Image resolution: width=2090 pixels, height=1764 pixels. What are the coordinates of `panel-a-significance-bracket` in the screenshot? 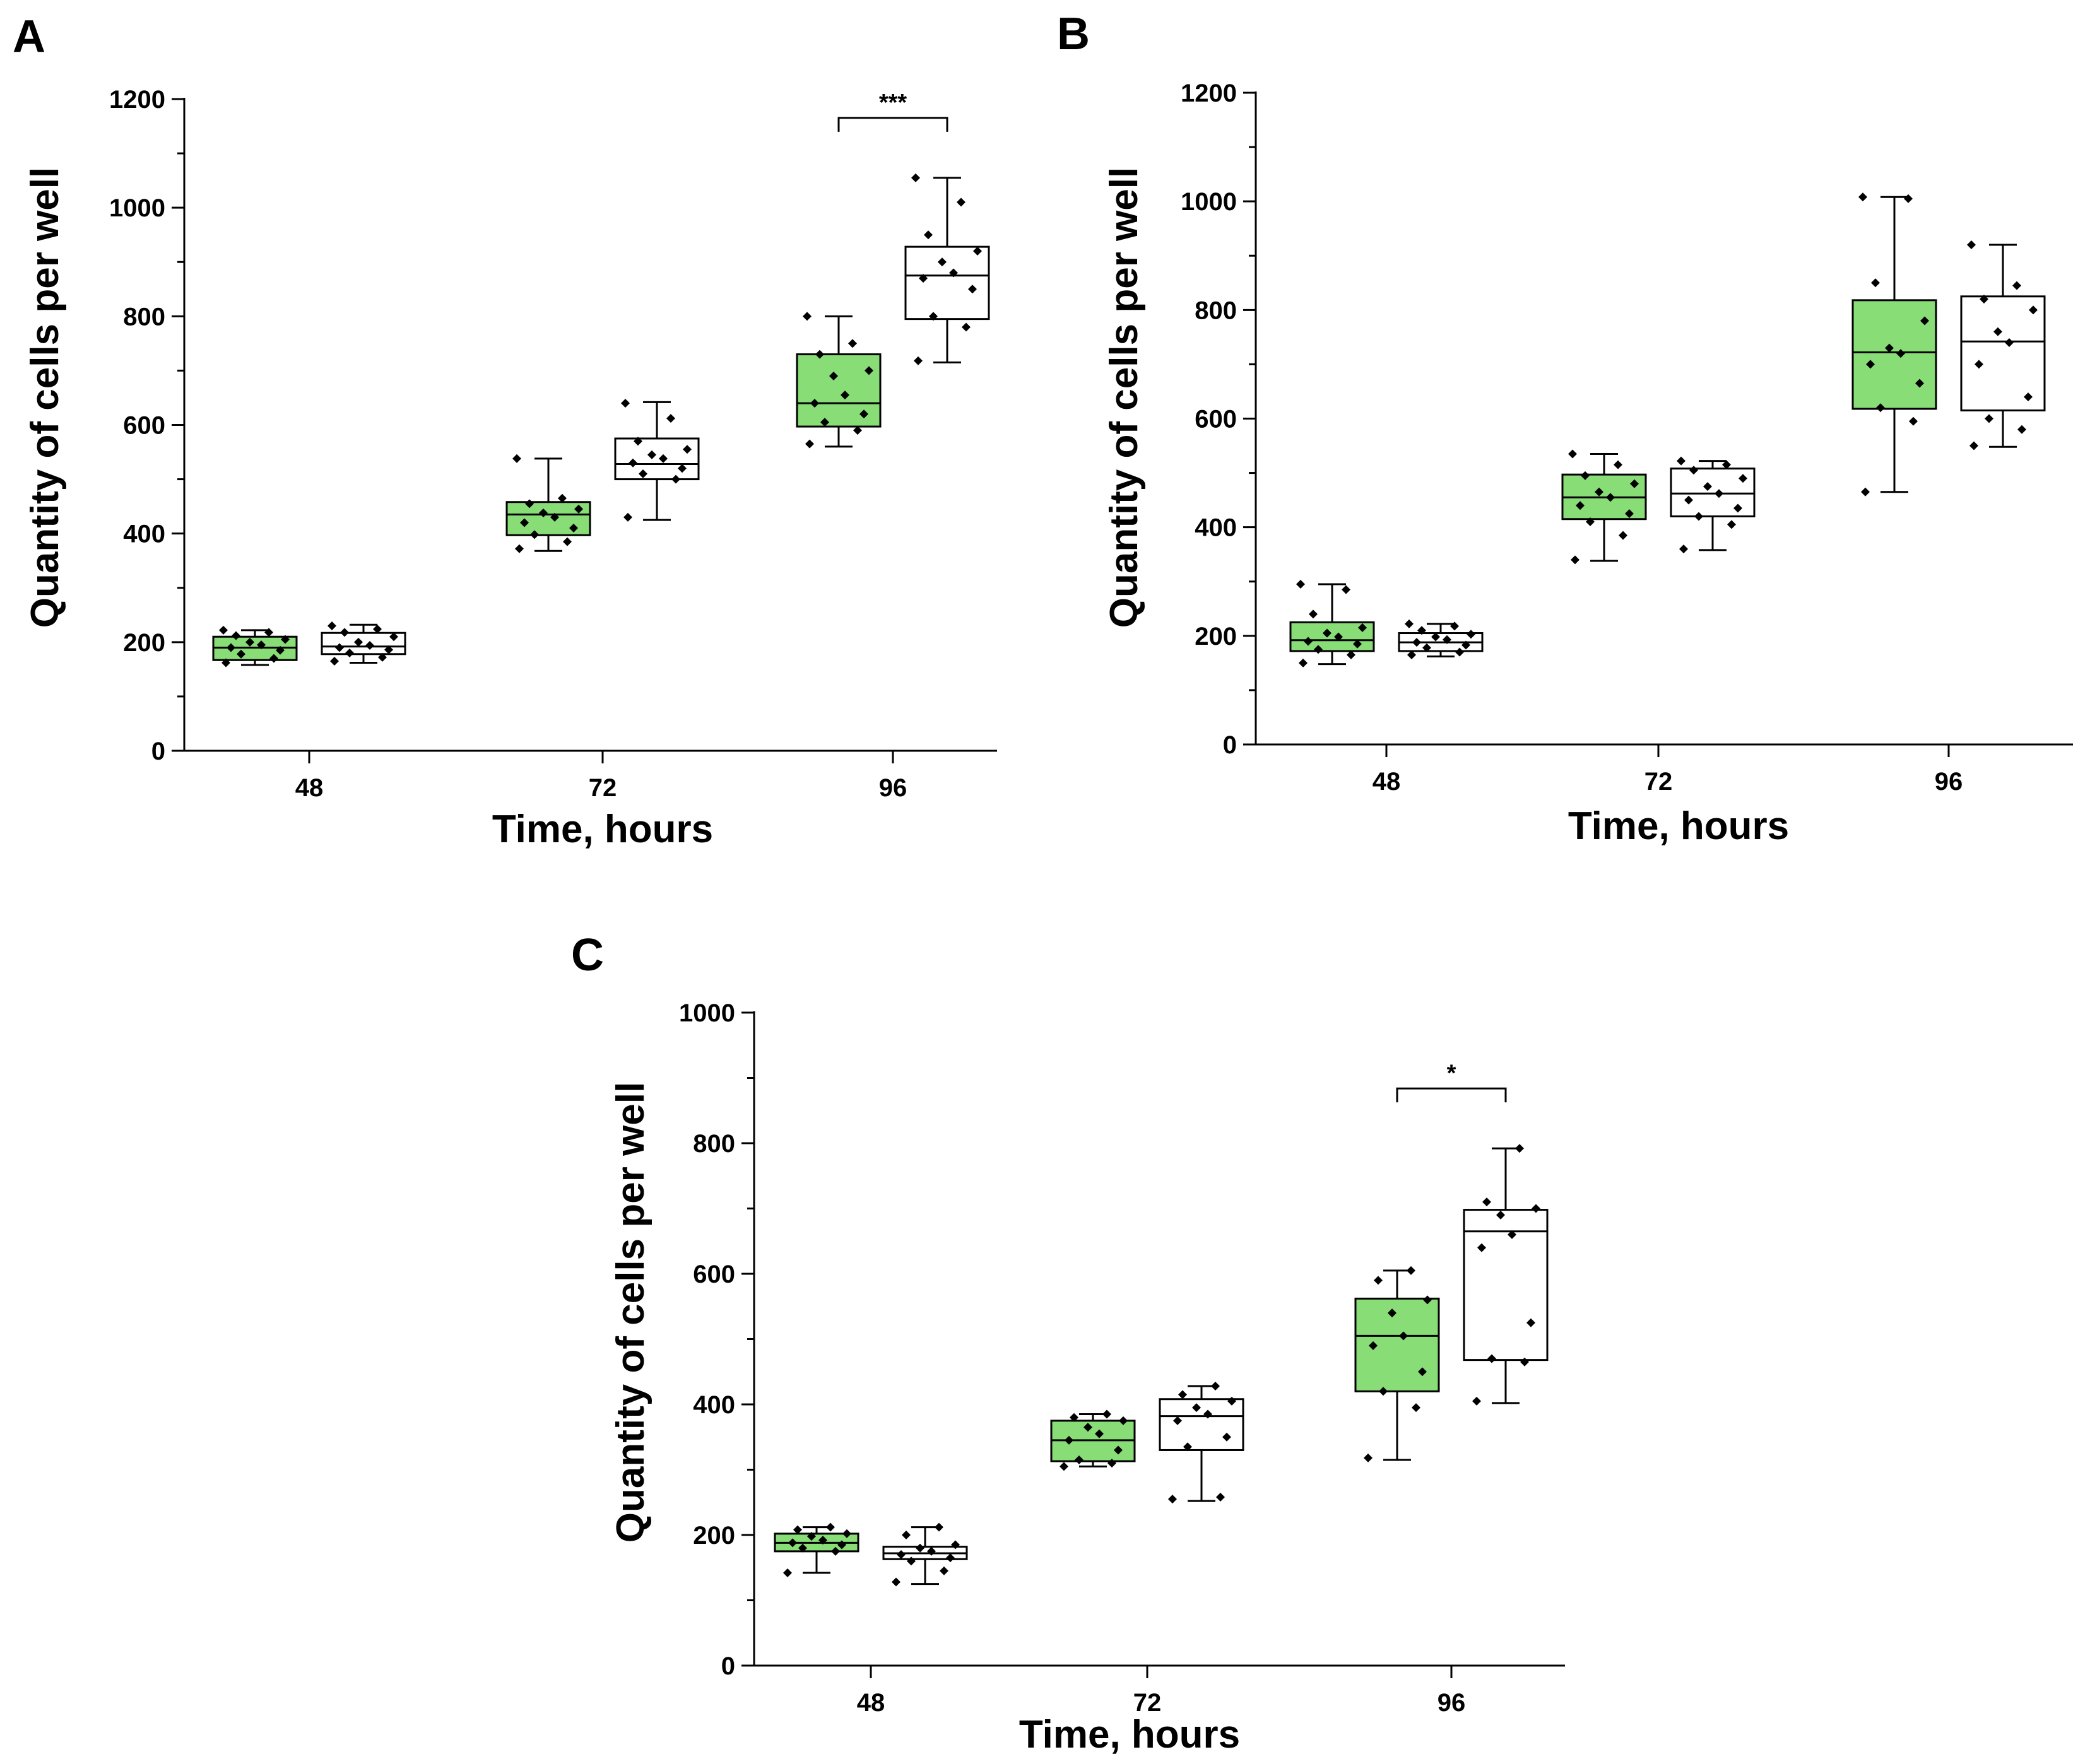 It's located at (892, 124).